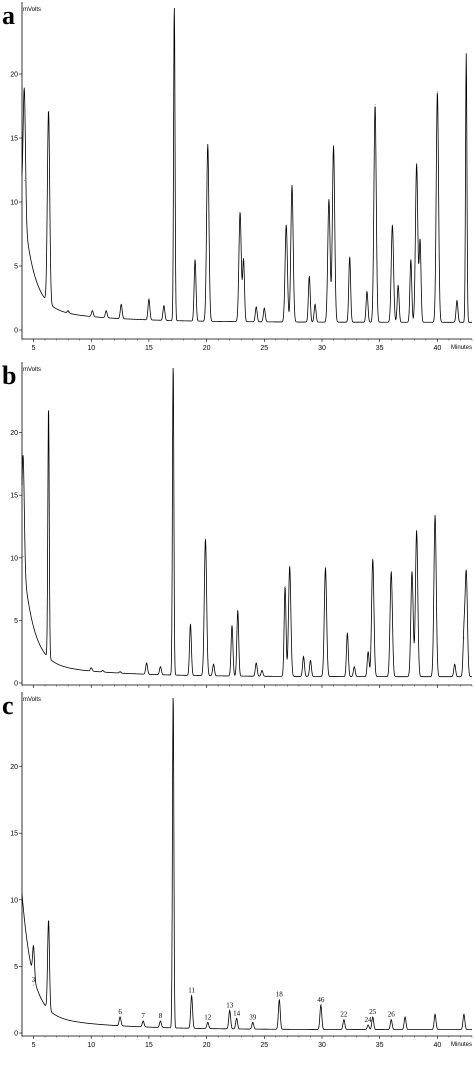  I want to click on x-tick-label-c-10: 10, so click(91, 1045).